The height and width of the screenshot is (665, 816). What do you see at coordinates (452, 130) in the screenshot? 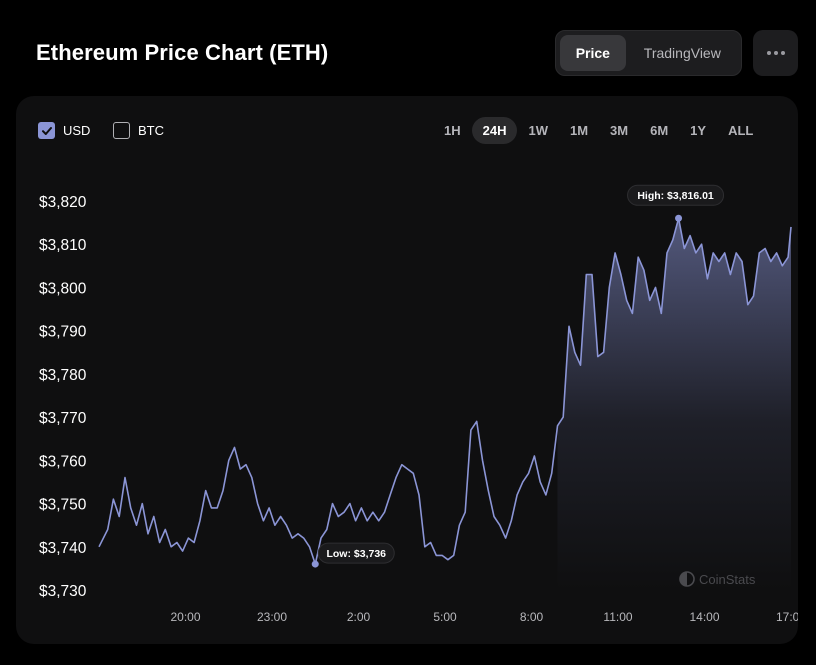
I see `range-1h: 1H` at bounding box center [452, 130].